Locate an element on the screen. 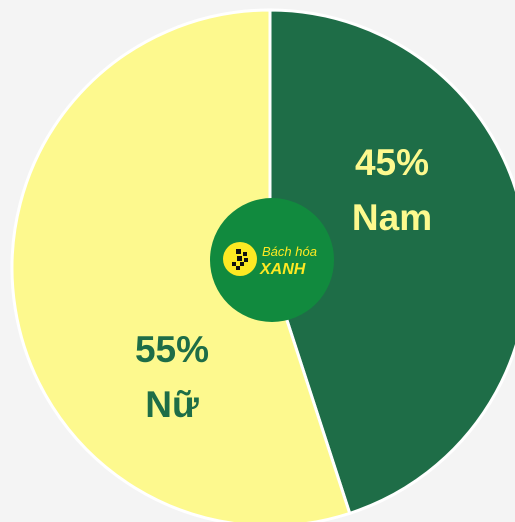 This screenshot has width=515, height=522. logo-icon-runner is located at coordinates (240, 259).